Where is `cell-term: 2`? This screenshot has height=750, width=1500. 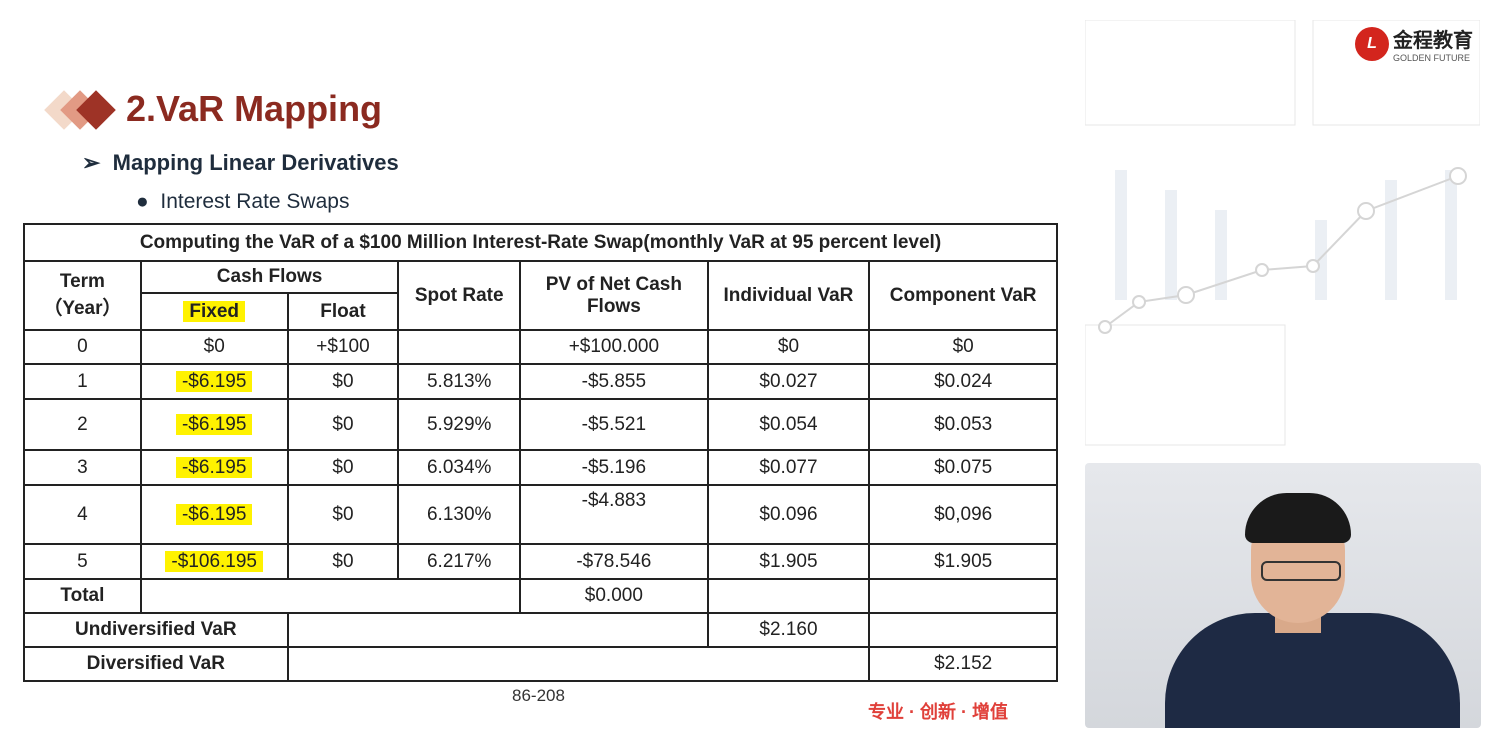
cell-term: 2 is located at coordinates (82, 424).